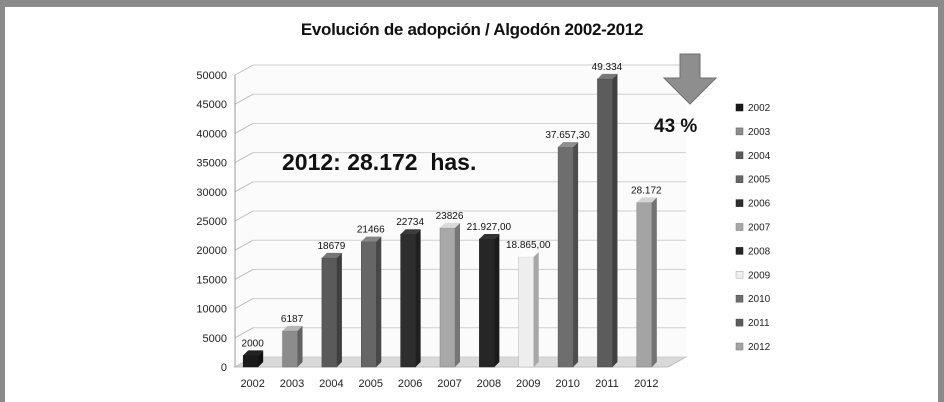 Image resolution: width=944 pixels, height=402 pixels. Describe the element at coordinates (211, 76) in the screenshot. I see `y-tick-label: 50000` at that location.